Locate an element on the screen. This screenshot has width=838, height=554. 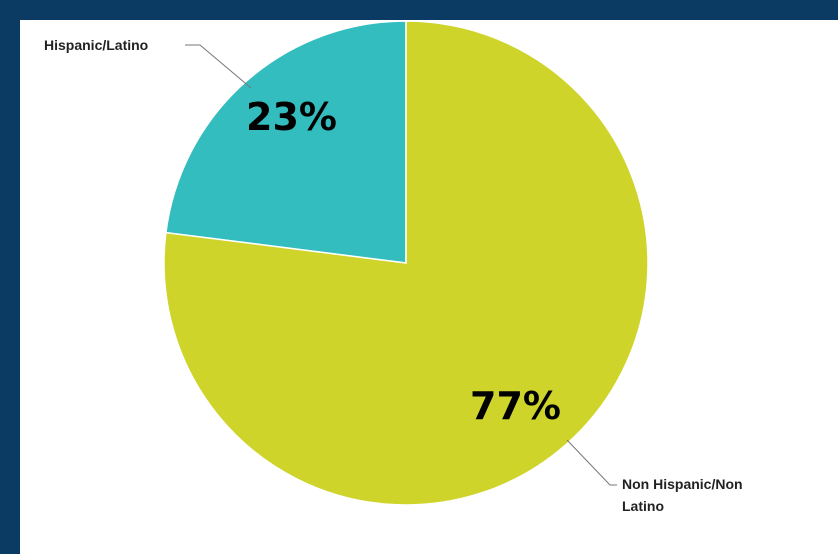
slice-percent-hispanic: 23% is located at coordinates (291, 117).